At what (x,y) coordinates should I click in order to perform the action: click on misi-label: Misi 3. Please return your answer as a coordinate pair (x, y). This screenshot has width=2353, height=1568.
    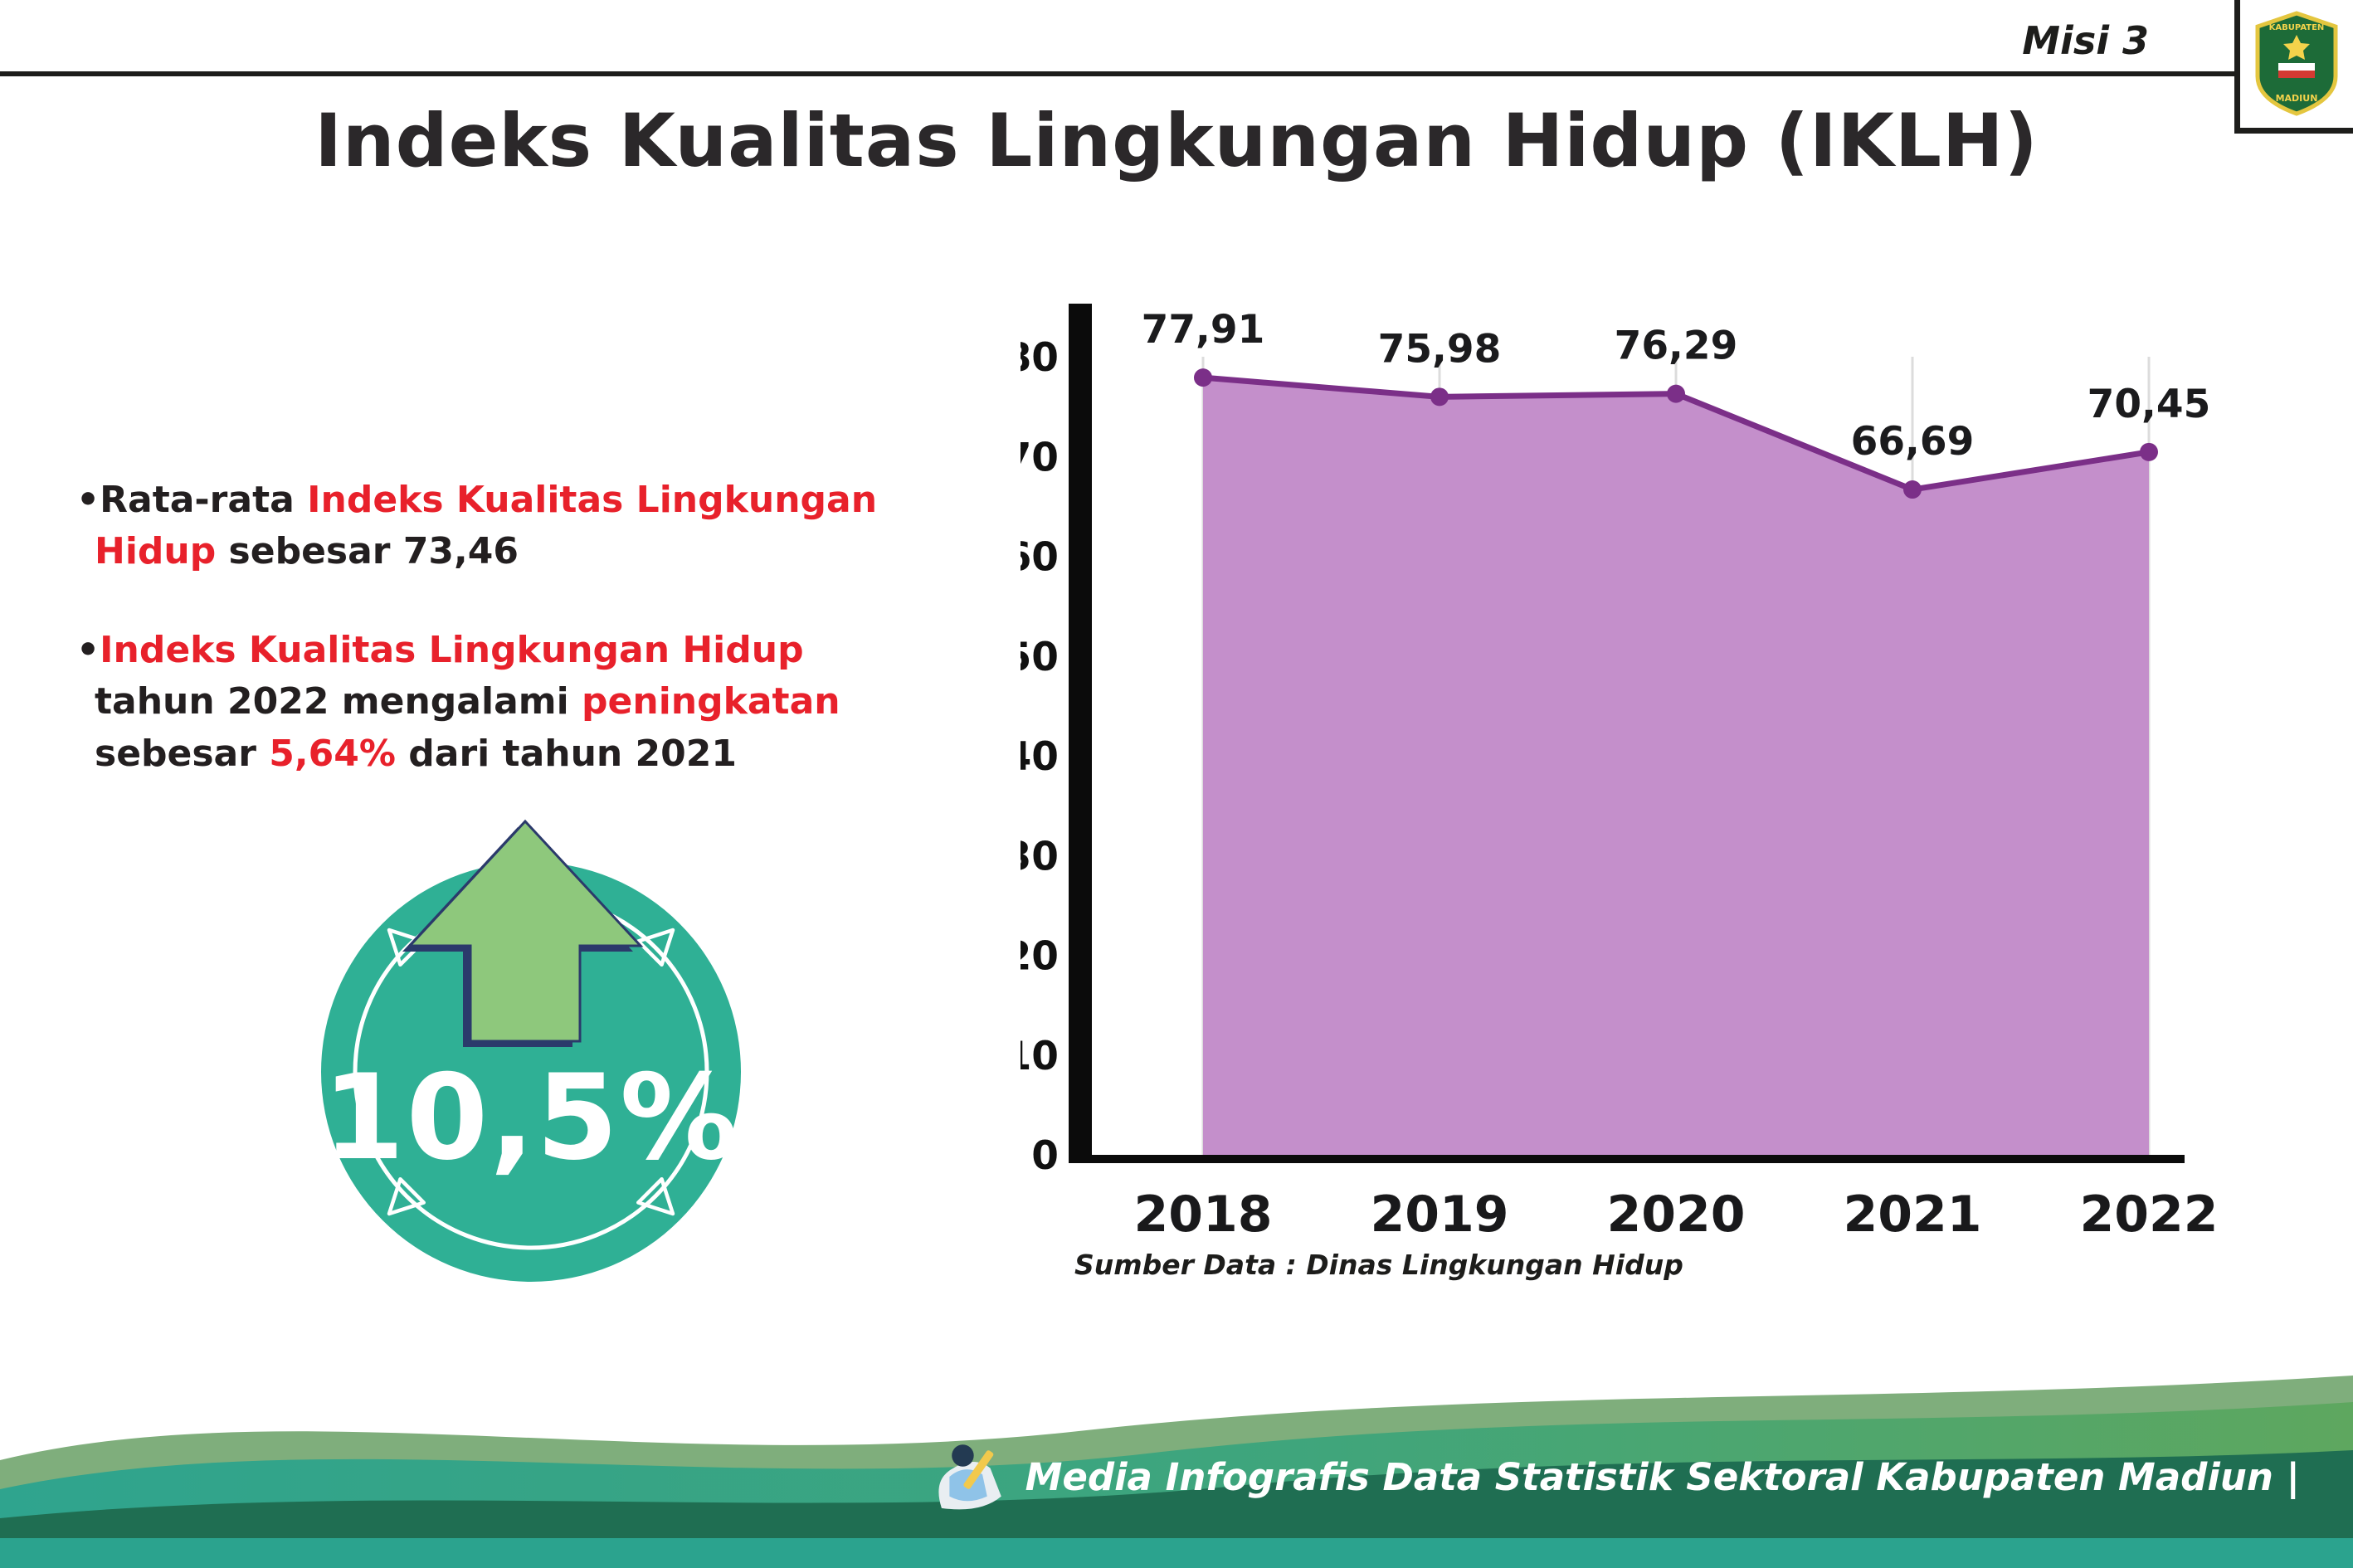
    Looking at the image, I should click on (2085, 40).